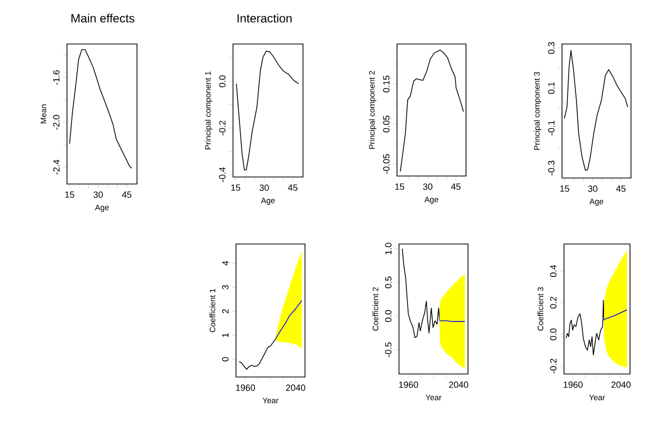  What do you see at coordinates (225, 335) in the screenshot?
I see `y-tick-label: 1` at bounding box center [225, 335].